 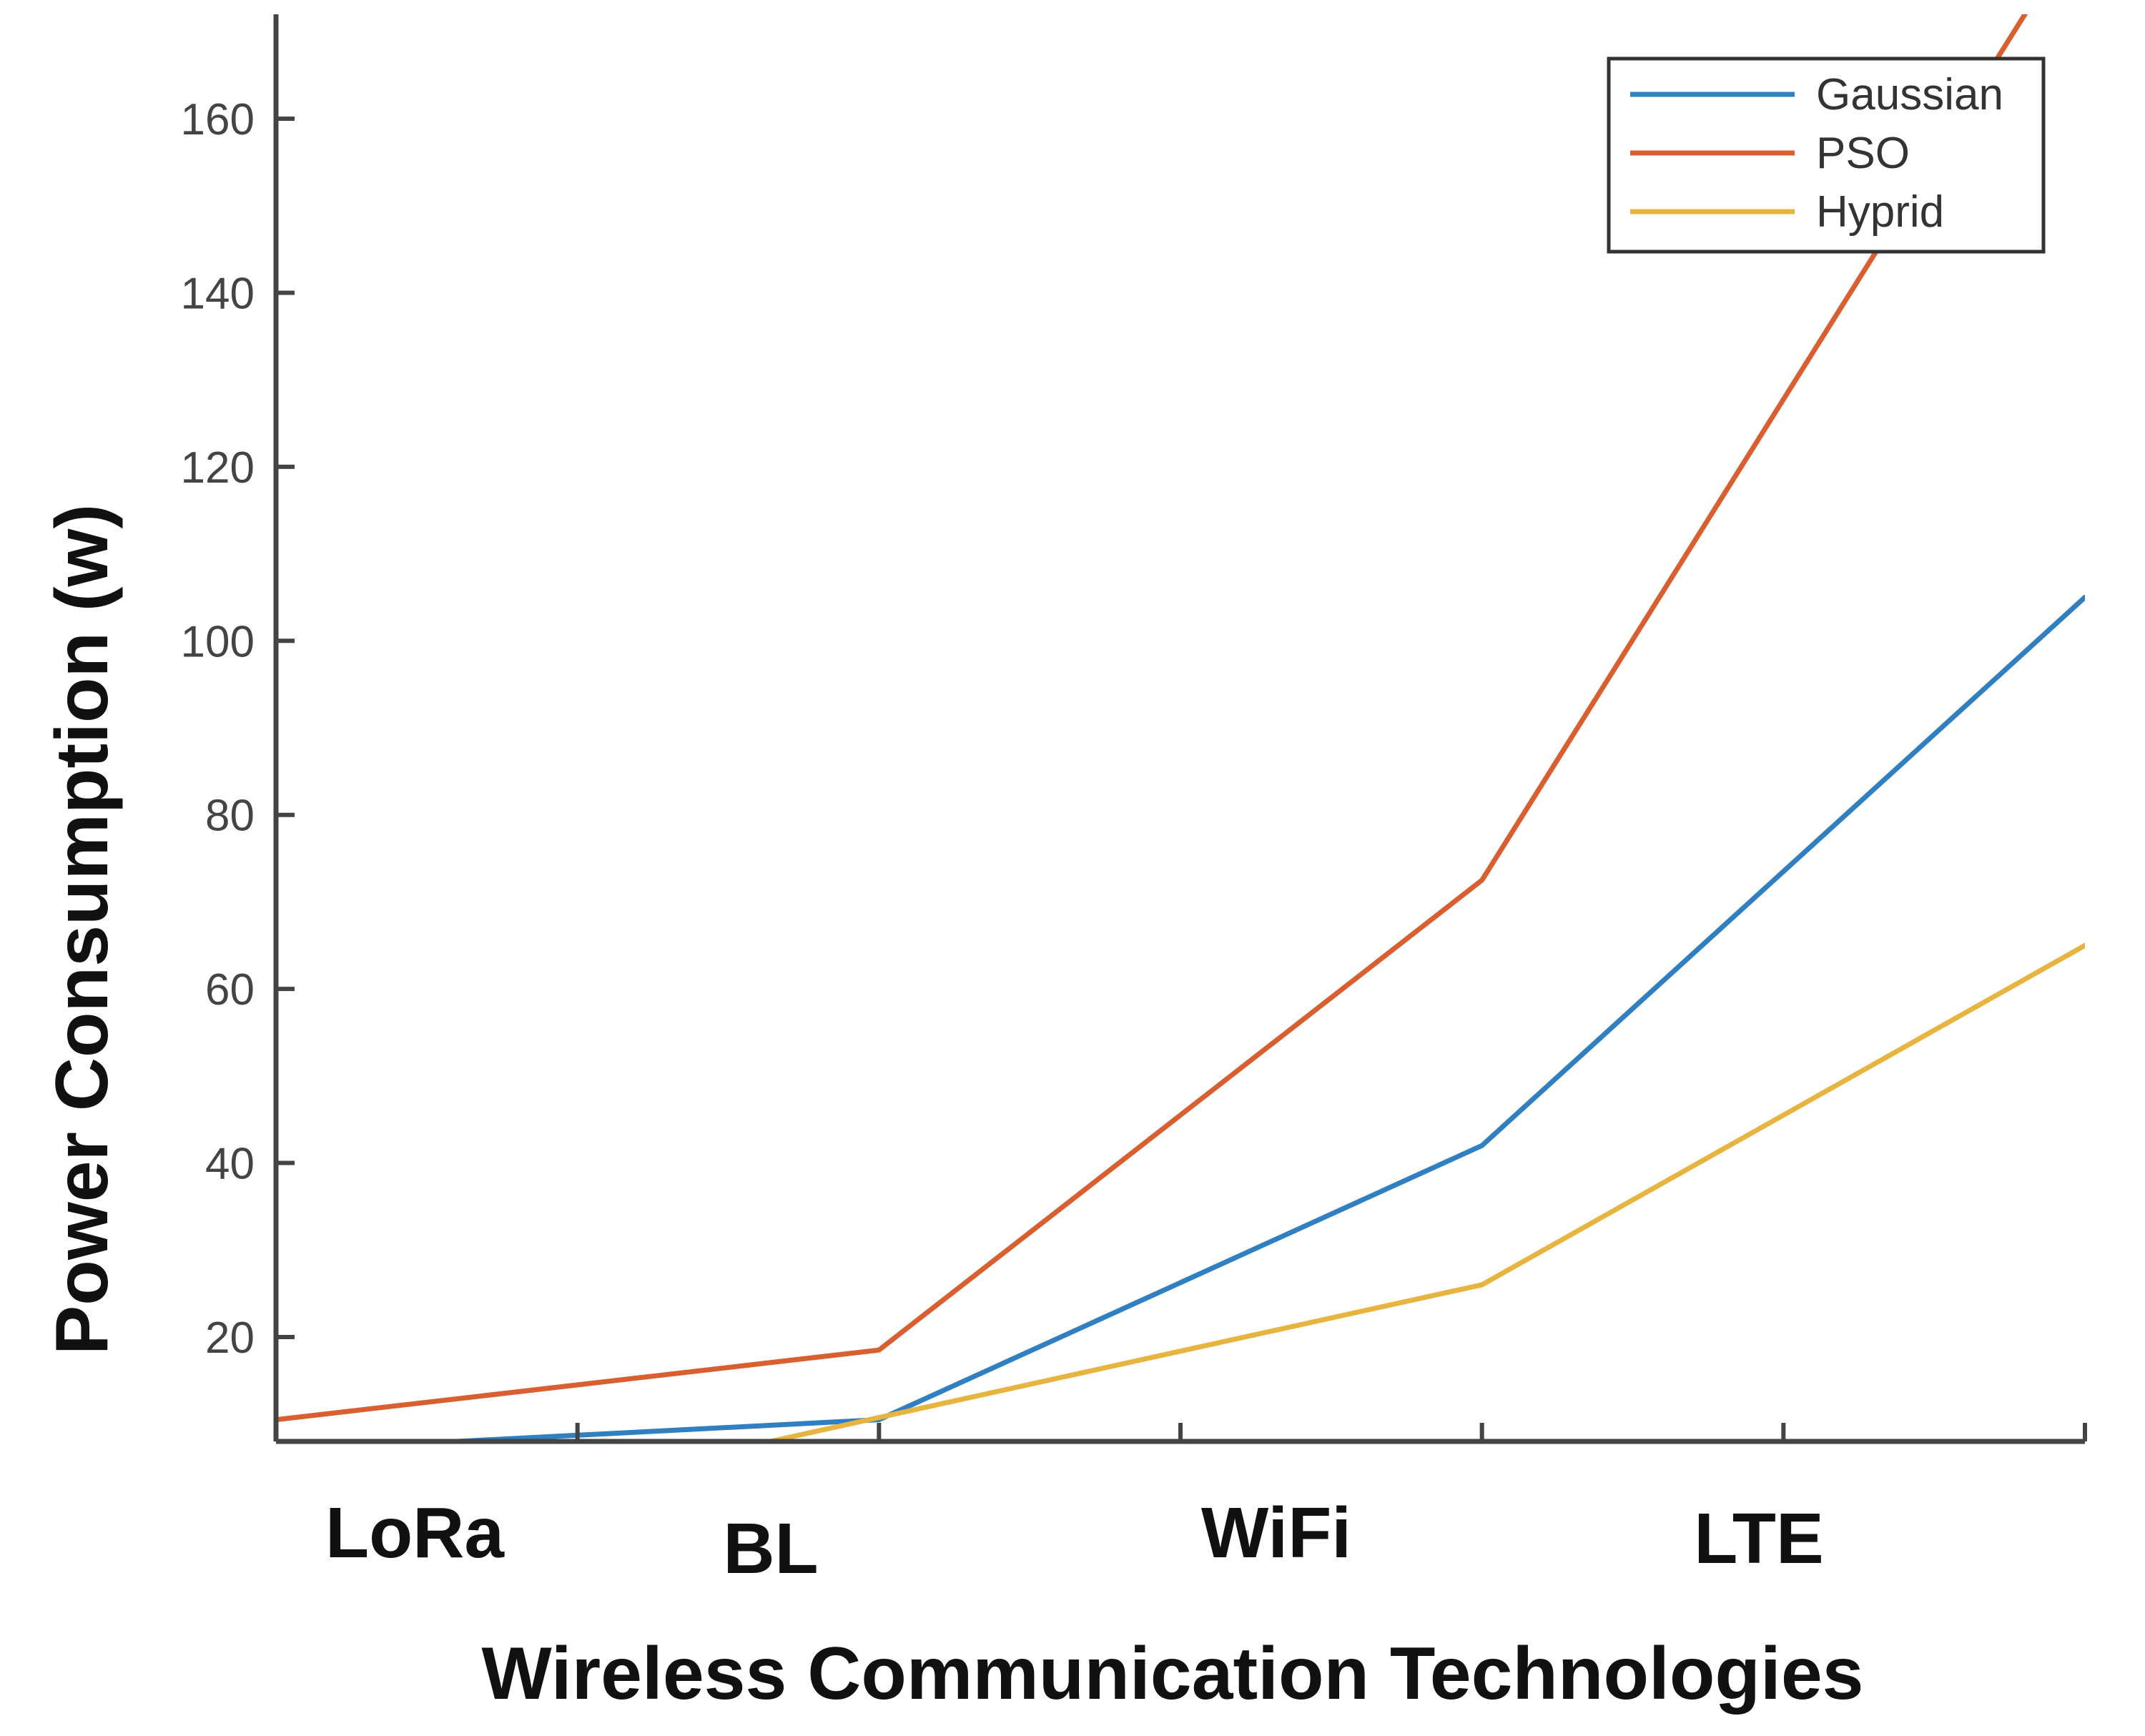 What do you see at coordinates (218, 641) in the screenshot?
I see `y-tick-label-100: 100` at bounding box center [218, 641].